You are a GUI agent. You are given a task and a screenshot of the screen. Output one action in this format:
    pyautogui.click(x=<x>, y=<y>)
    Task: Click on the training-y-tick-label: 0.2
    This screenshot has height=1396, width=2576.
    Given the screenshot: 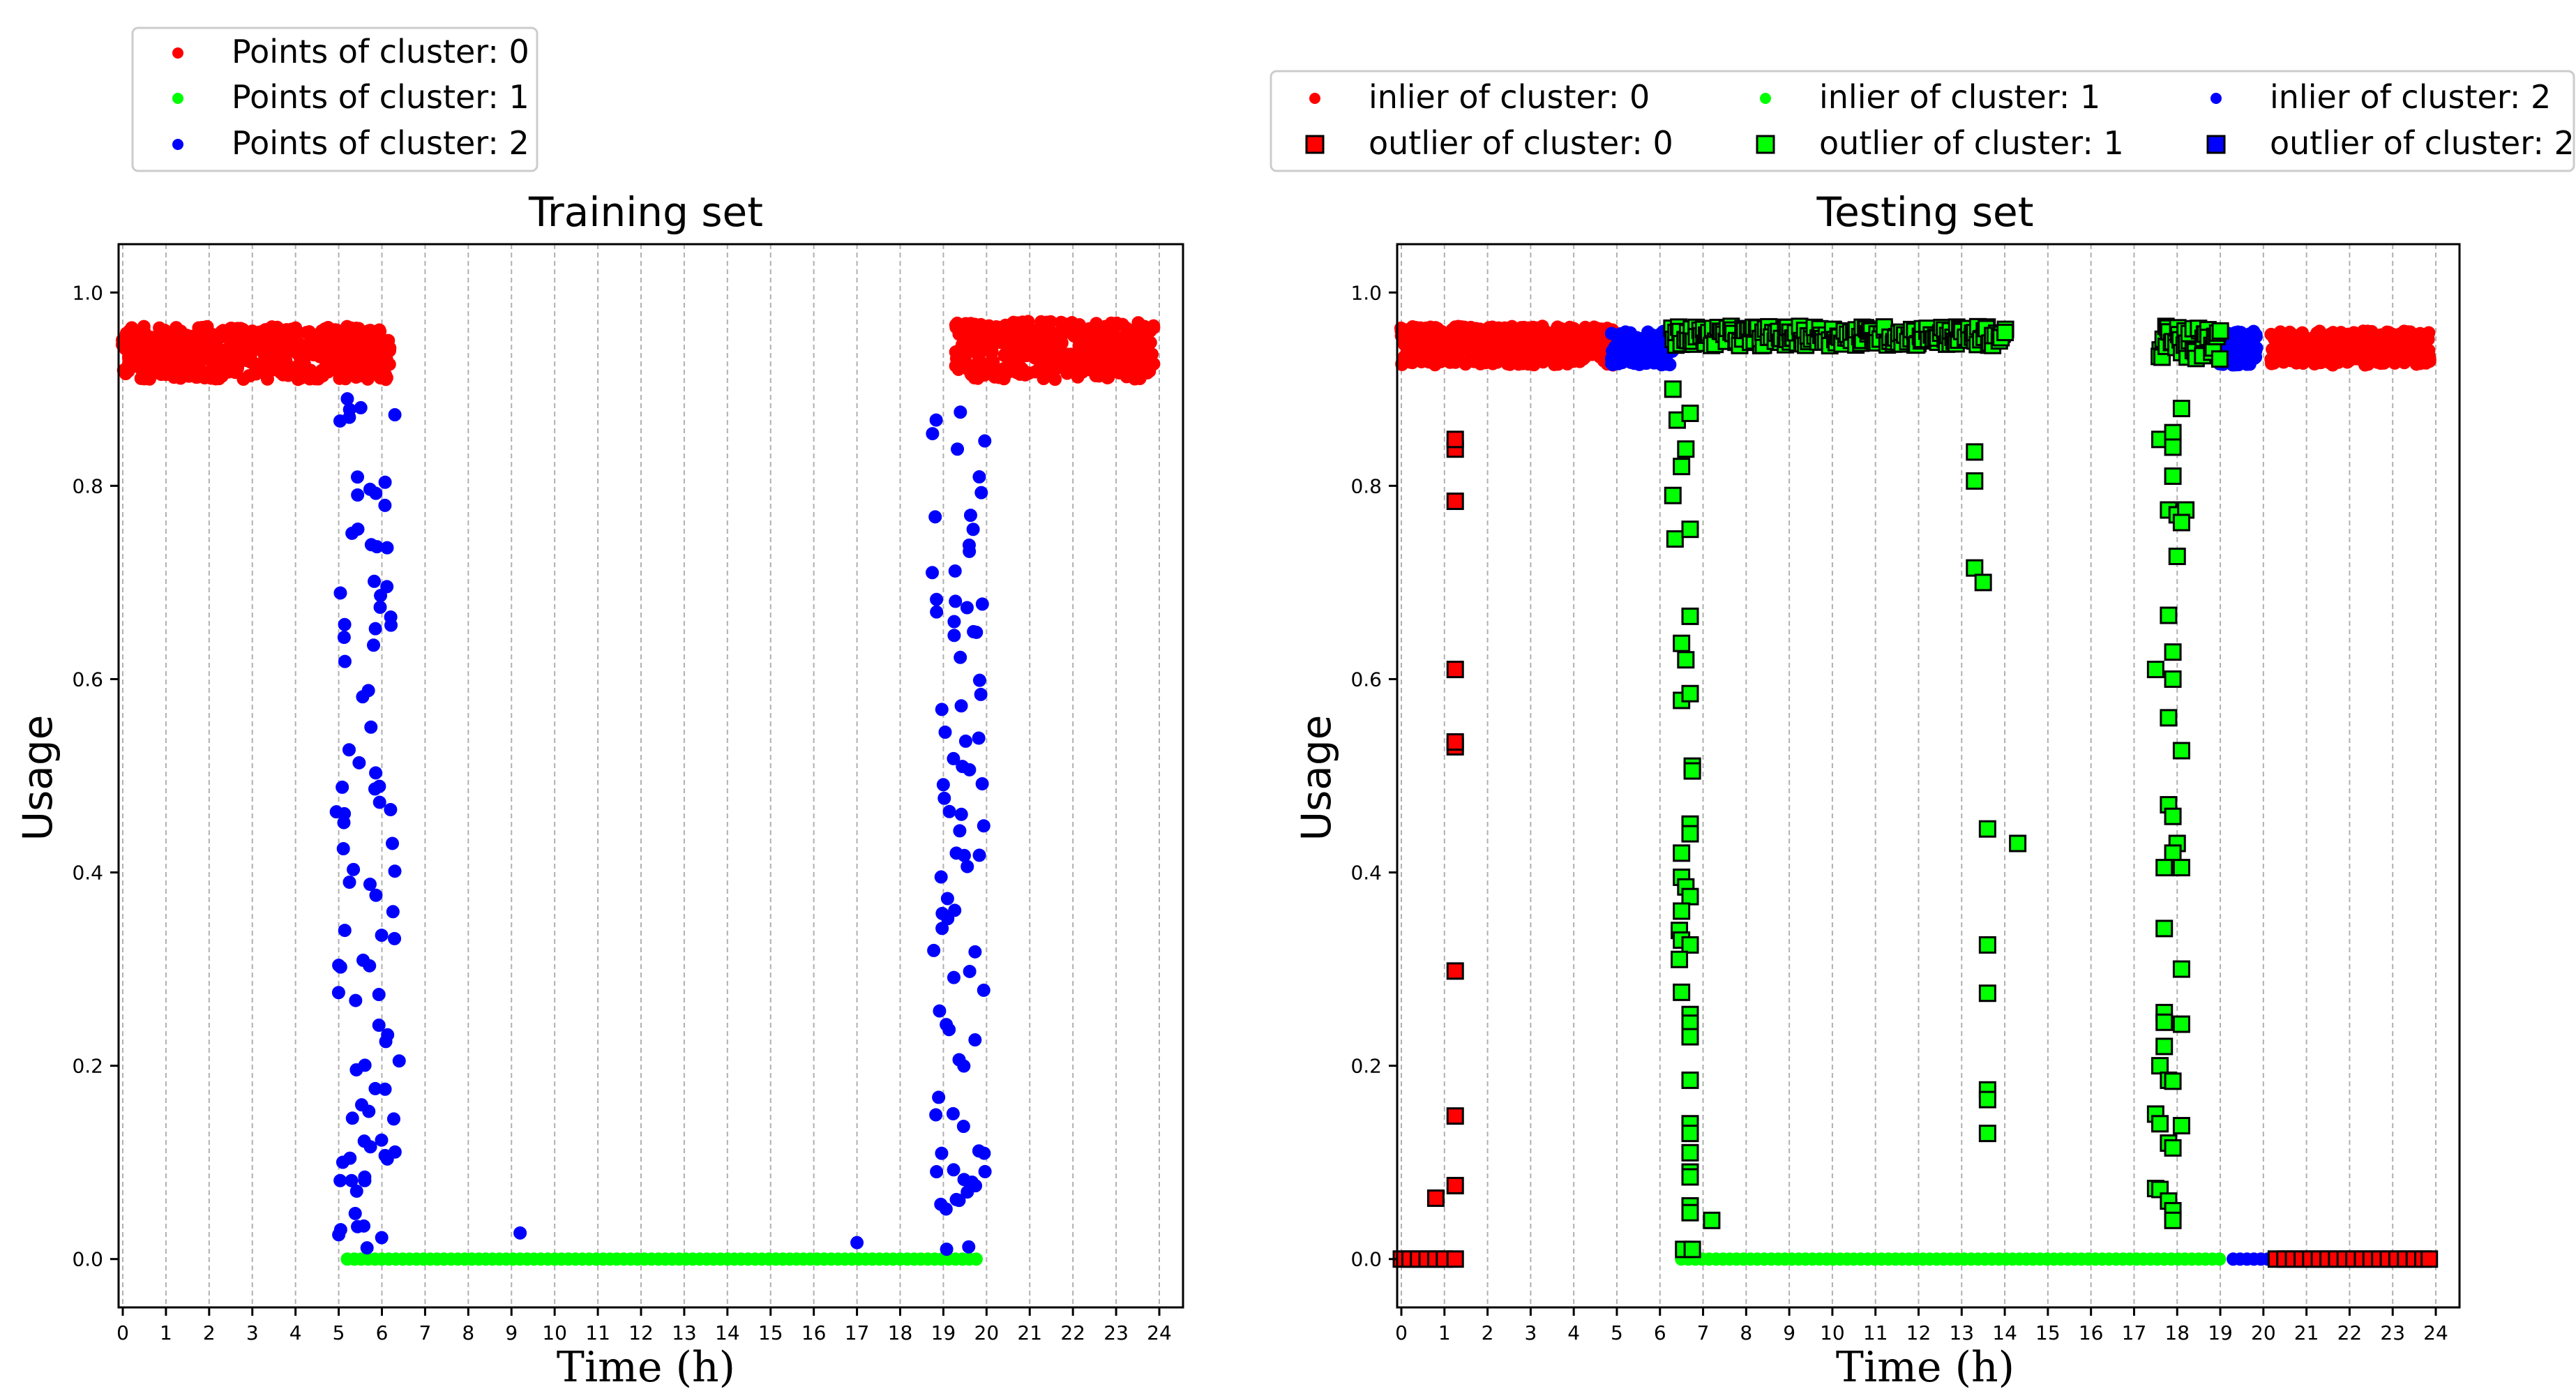 What is the action you would take?
    pyautogui.click(x=87, y=1066)
    